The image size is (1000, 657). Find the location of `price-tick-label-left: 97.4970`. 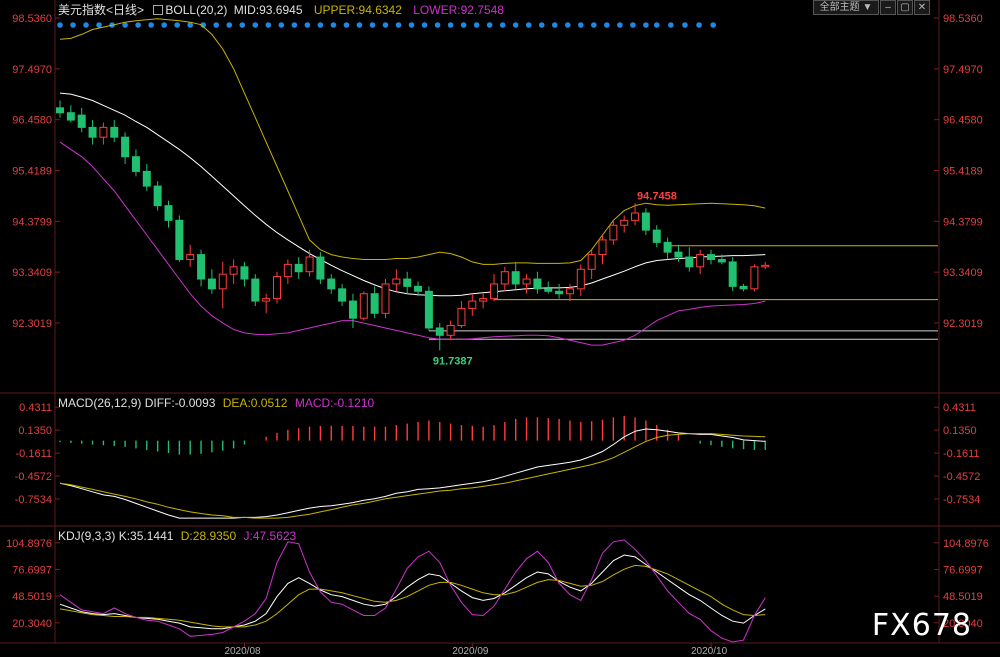

price-tick-label-left: 97.4970 is located at coordinates (32, 70).